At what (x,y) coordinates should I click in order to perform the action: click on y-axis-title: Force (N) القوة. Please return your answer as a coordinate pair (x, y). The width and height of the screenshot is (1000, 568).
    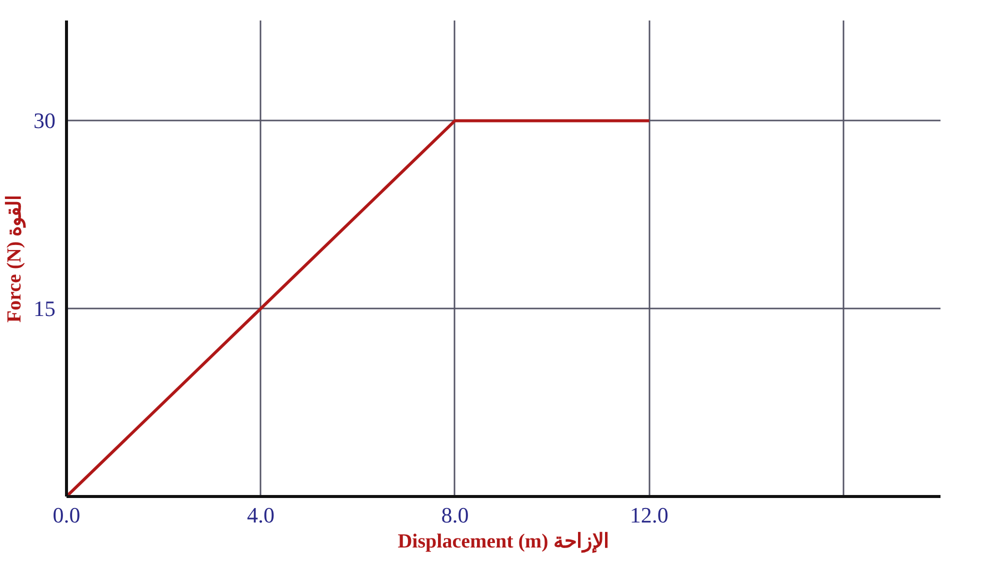
    Looking at the image, I should click on (15, 258).